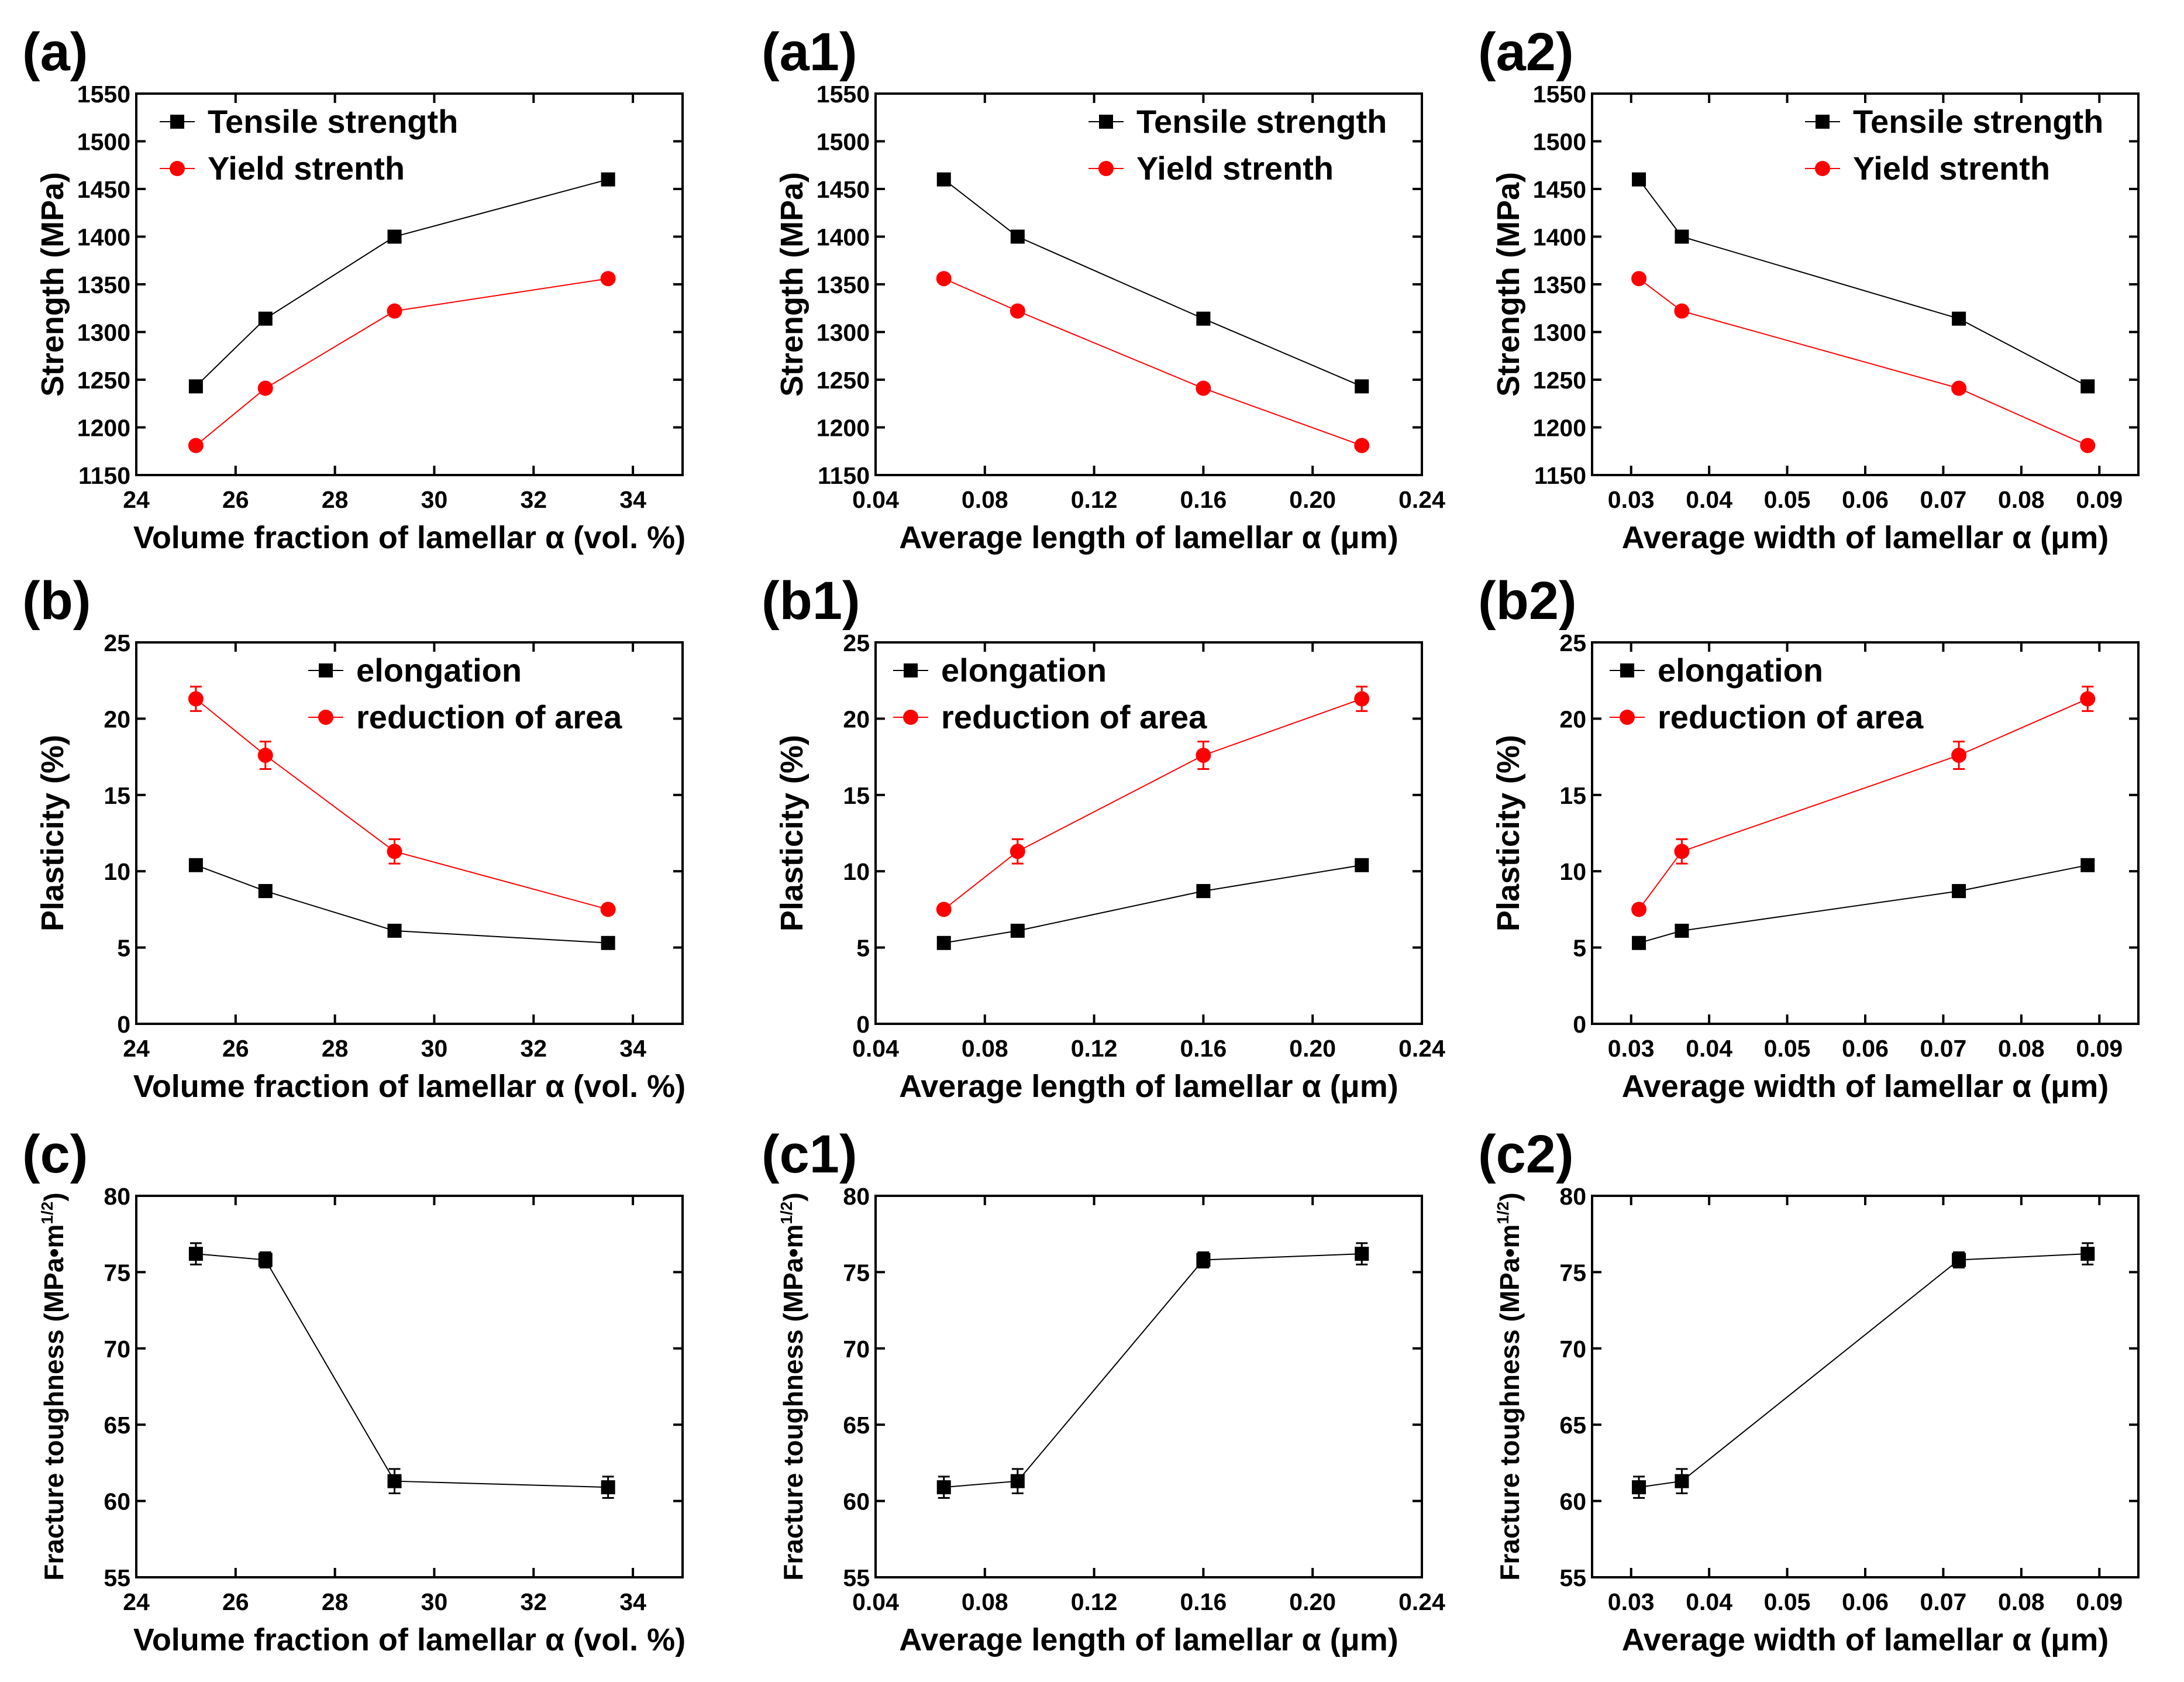 The height and width of the screenshot is (1682, 2184). I want to click on y-tick-label: 25, so click(117, 643).